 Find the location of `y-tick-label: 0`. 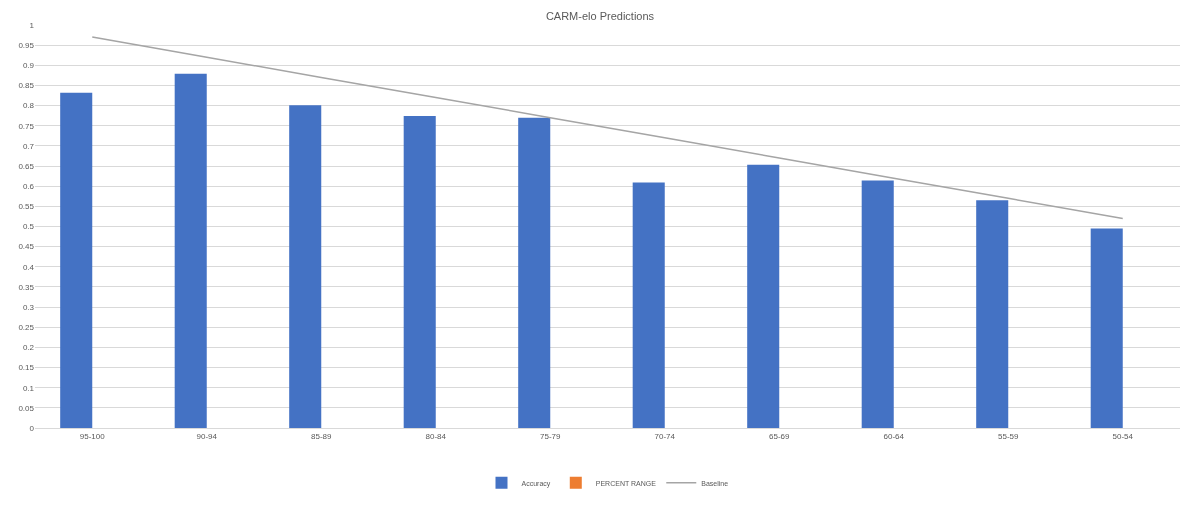

y-tick-label: 0 is located at coordinates (32, 428).